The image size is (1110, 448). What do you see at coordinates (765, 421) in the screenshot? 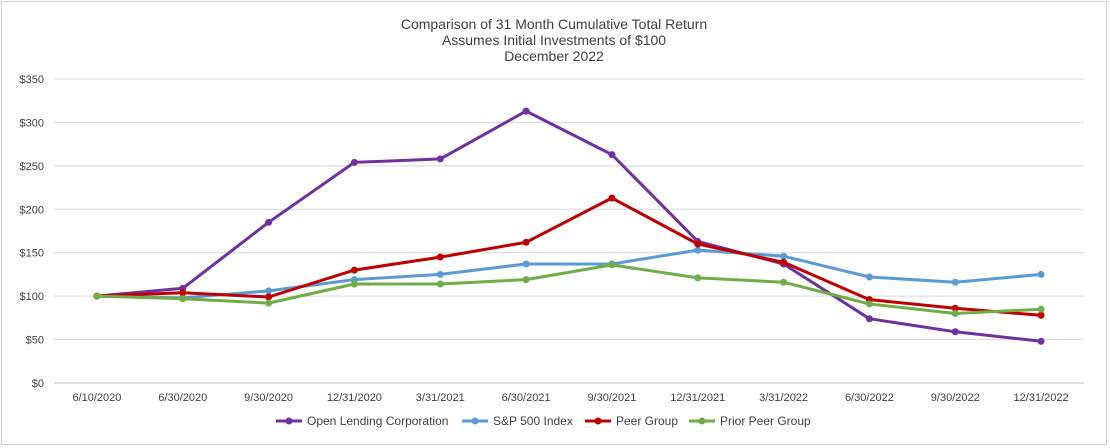
I see `legend-label: Prior Peer Group` at bounding box center [765, 421].